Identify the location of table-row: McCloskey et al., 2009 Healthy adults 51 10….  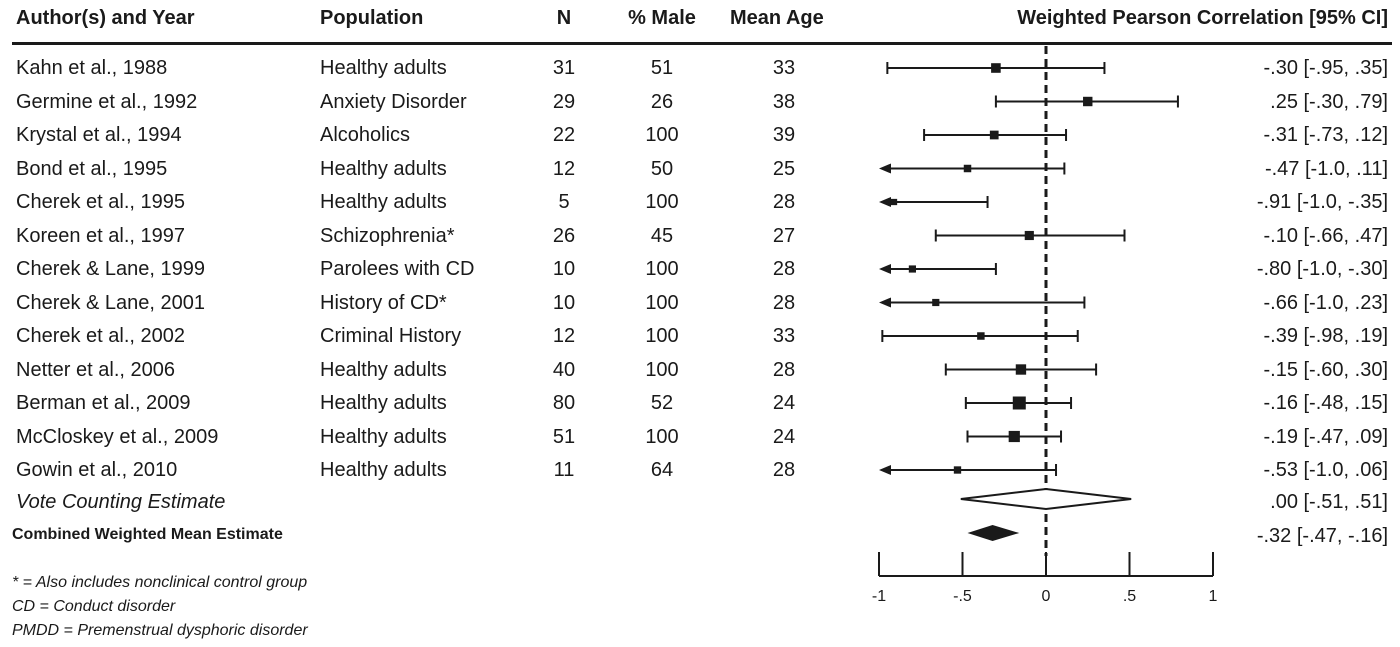
(700, 441).